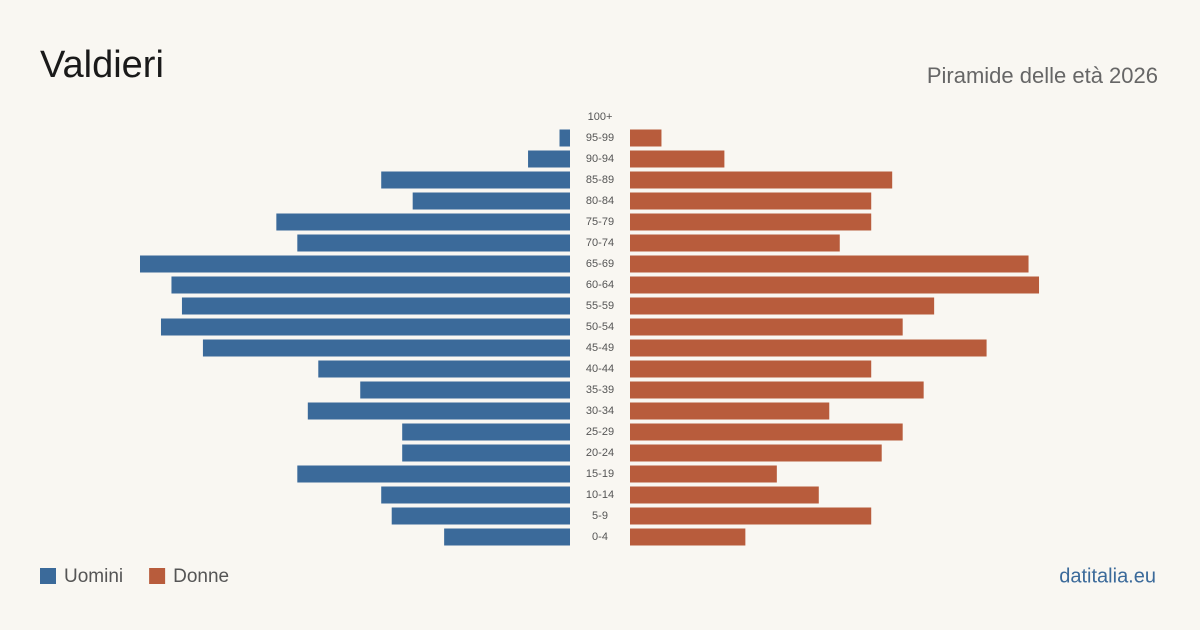 The width and height of the screenshot is (1200, 630). I want to click on category-label: 60-64, so click(600, 285).